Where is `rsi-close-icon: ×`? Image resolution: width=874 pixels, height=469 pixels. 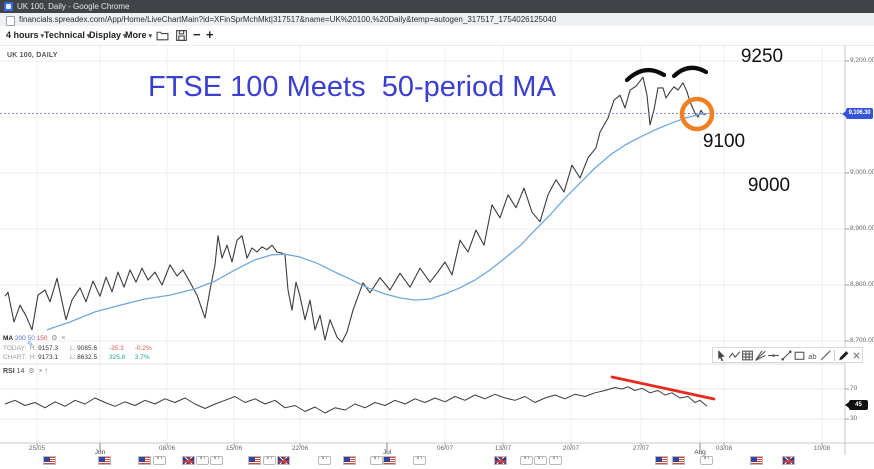
rsi-close-icon: × is located at coordinates (40, 371).